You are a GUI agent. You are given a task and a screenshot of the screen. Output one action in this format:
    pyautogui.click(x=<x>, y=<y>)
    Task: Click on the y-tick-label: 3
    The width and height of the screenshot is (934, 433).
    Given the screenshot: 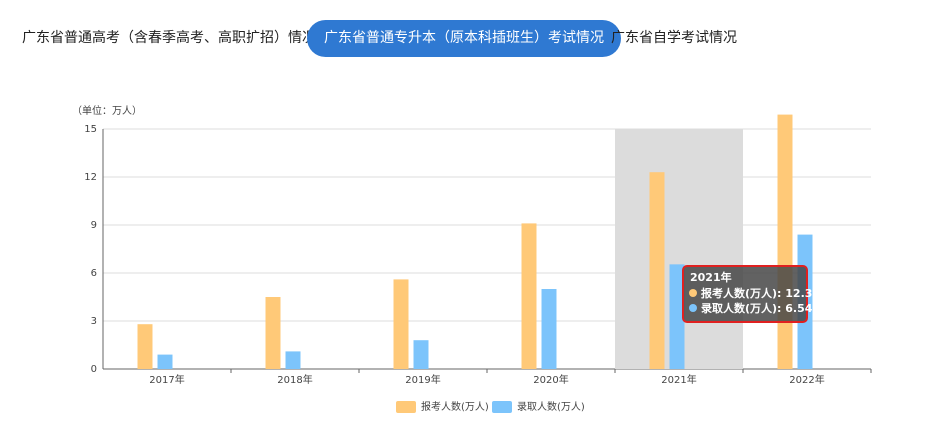 What is the action you would take?
    pyautogui.click(x=94, y=321)
    